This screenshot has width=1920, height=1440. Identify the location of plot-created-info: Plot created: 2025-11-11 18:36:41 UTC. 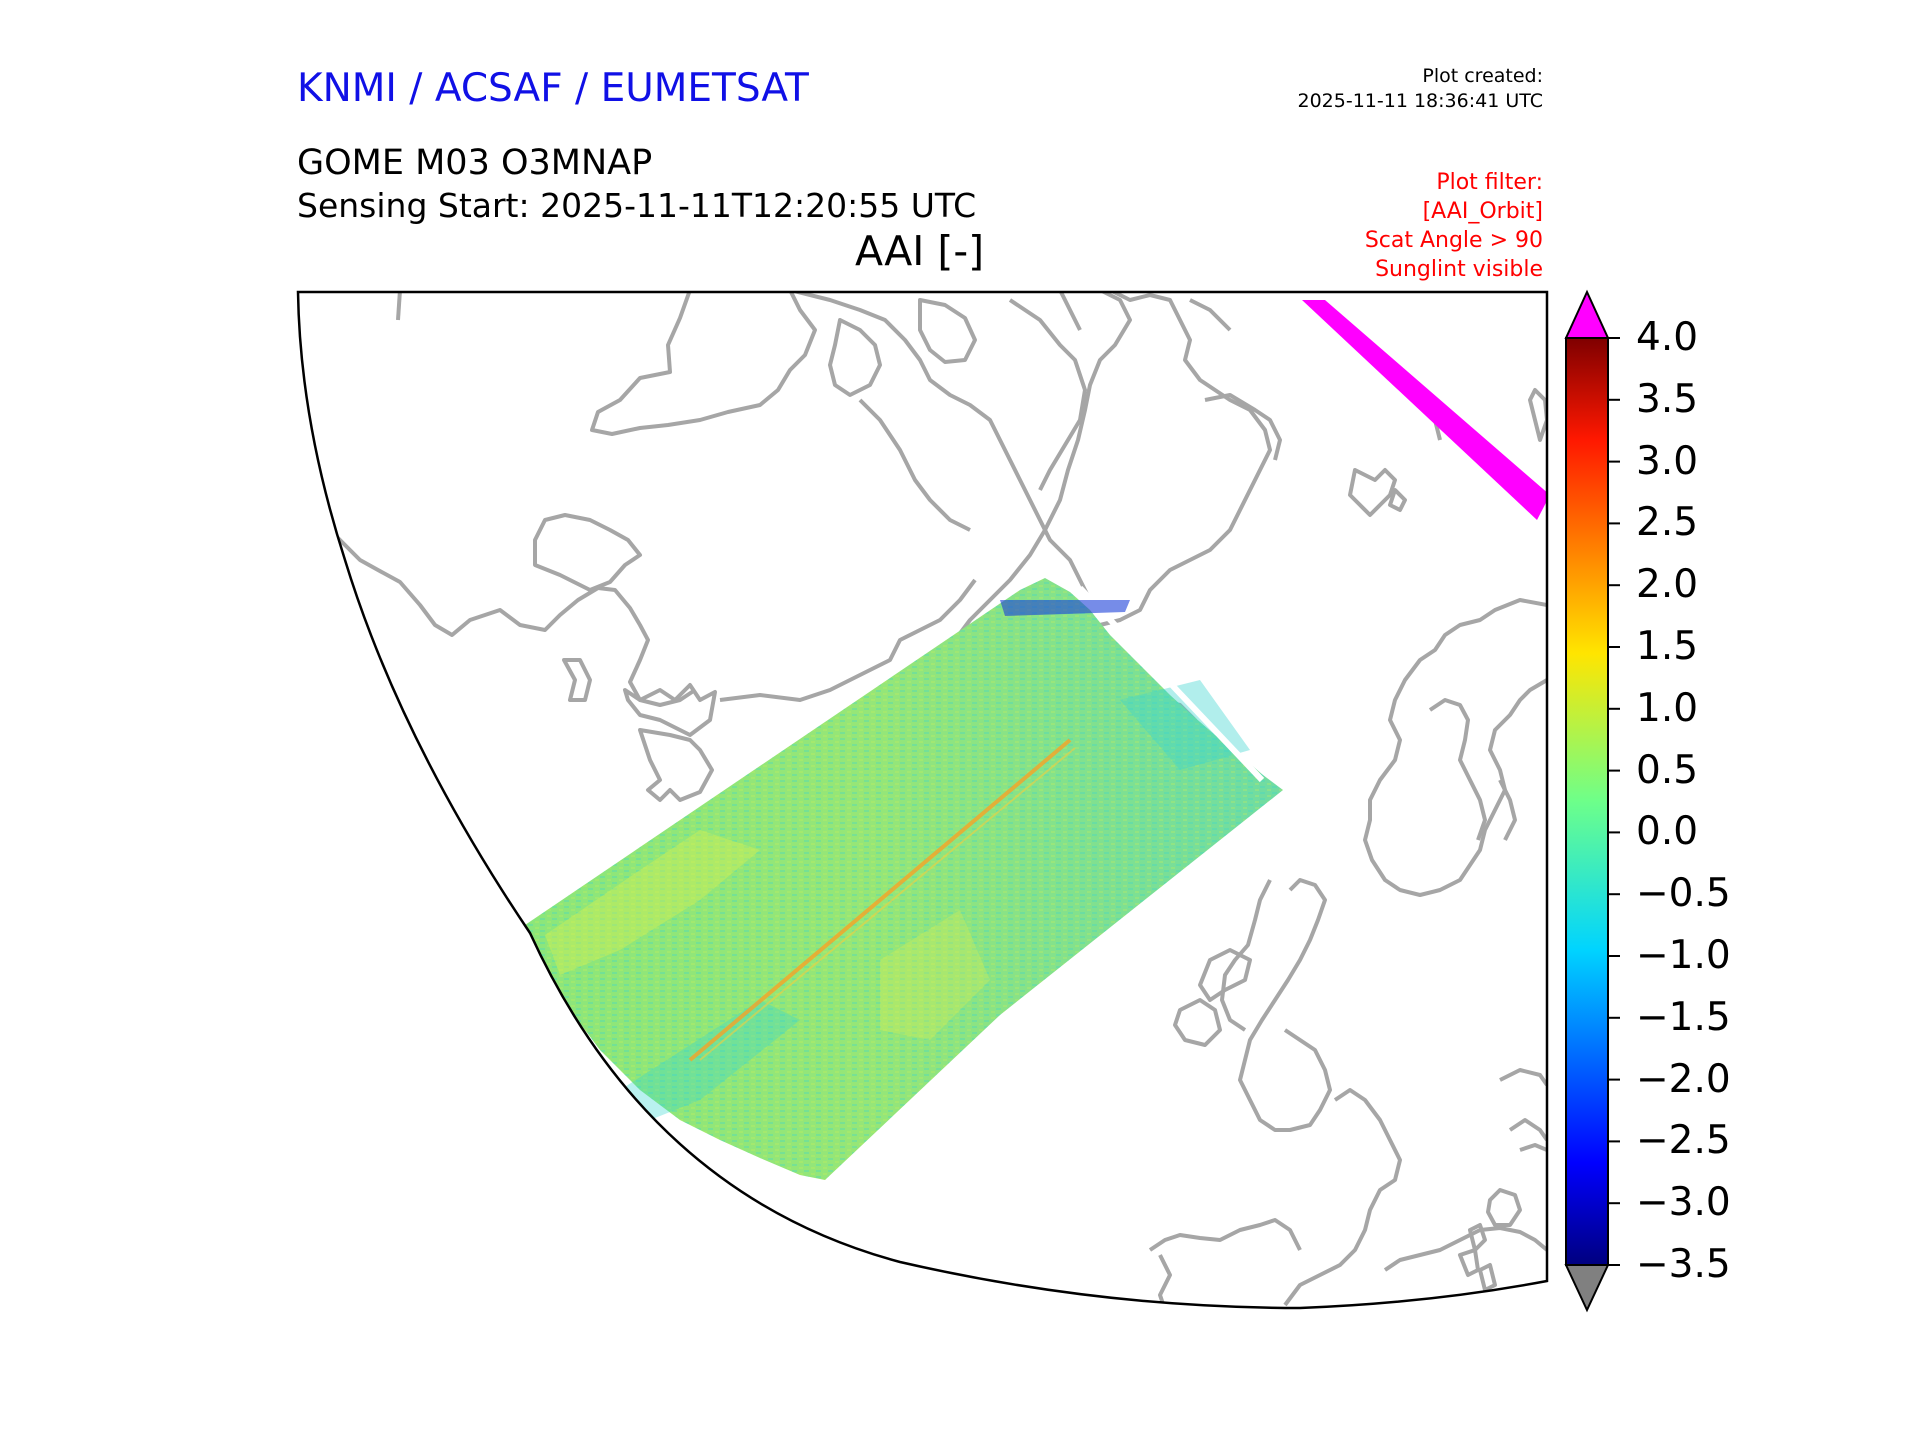
(1421, 89).